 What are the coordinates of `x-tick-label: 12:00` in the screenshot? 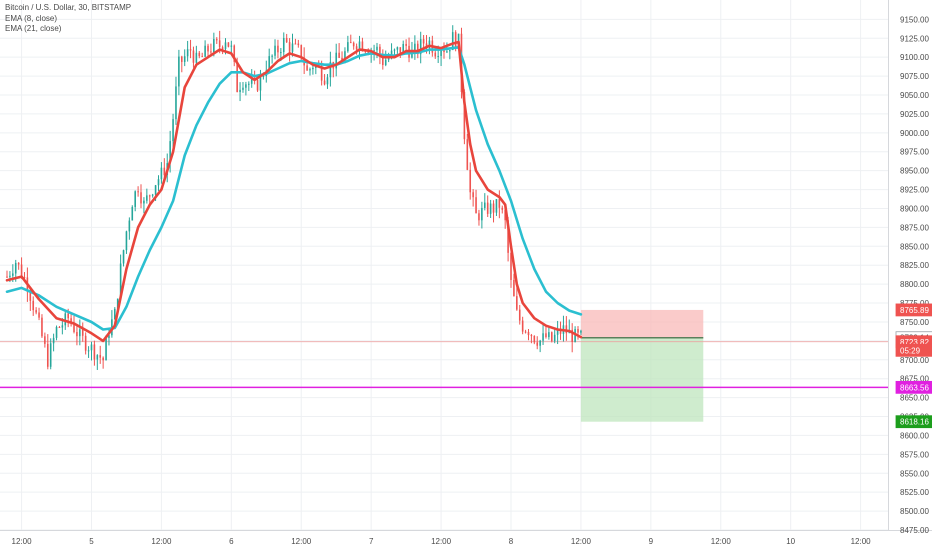 It's located at (301, 541).